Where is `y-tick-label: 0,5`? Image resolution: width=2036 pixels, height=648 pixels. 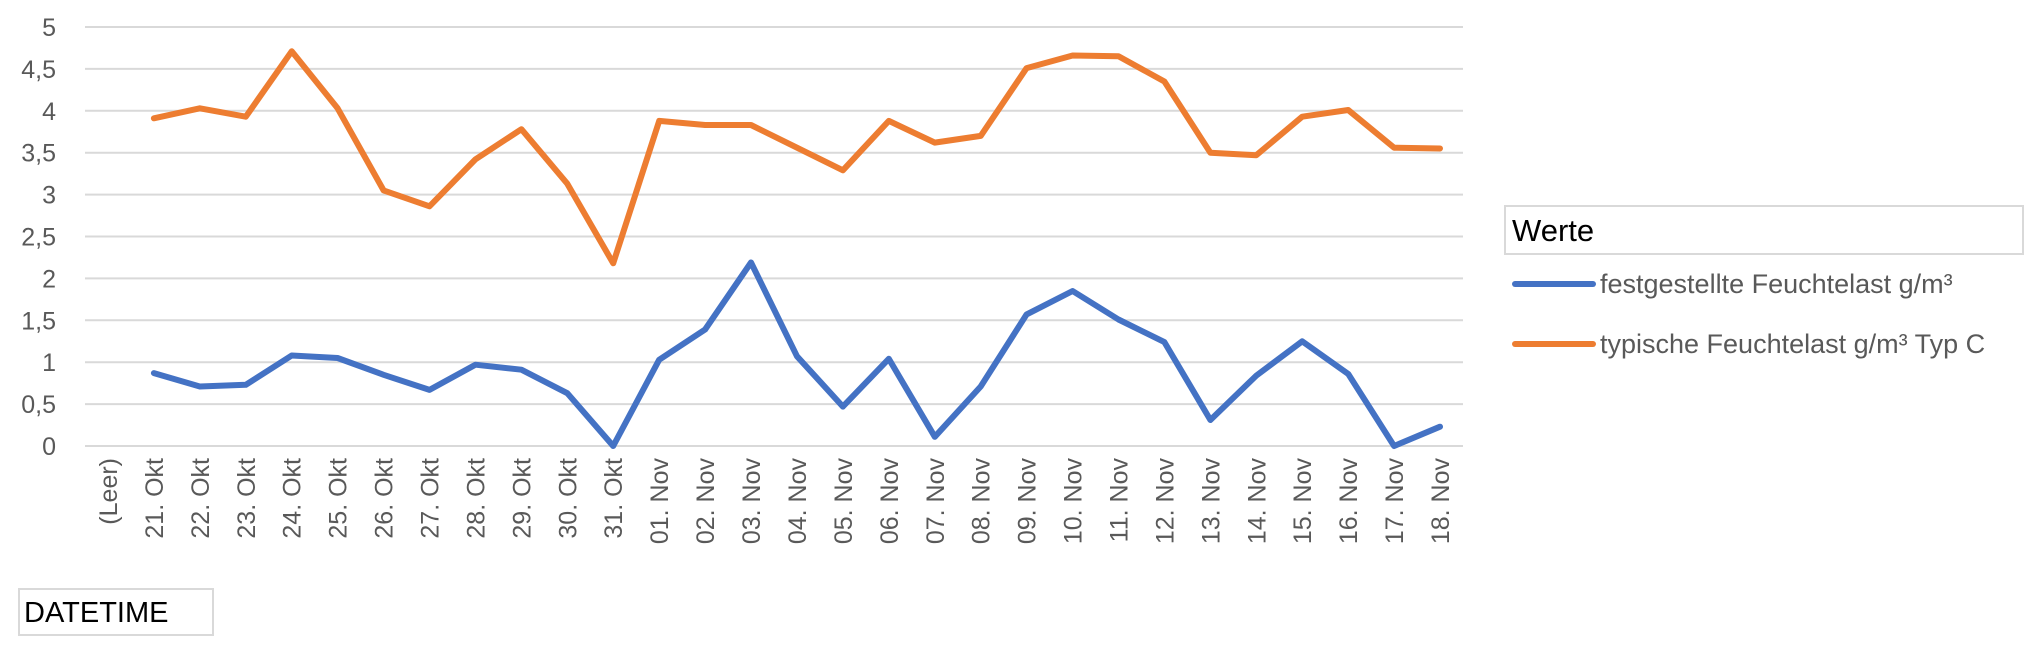
y-tick-label: 0,5 is located at coordinates (38, 405).